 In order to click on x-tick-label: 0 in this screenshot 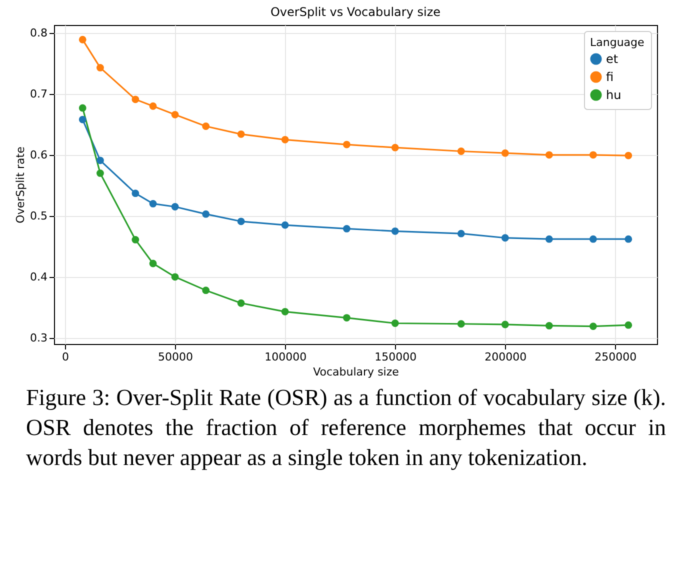, I will do `click(66, 357)`.